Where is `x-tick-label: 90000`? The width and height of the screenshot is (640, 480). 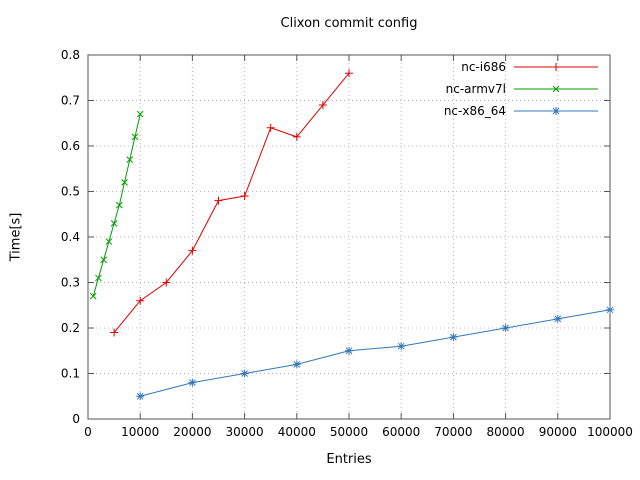 x-tick-label: 90000 is located at coordinates (558, 432).